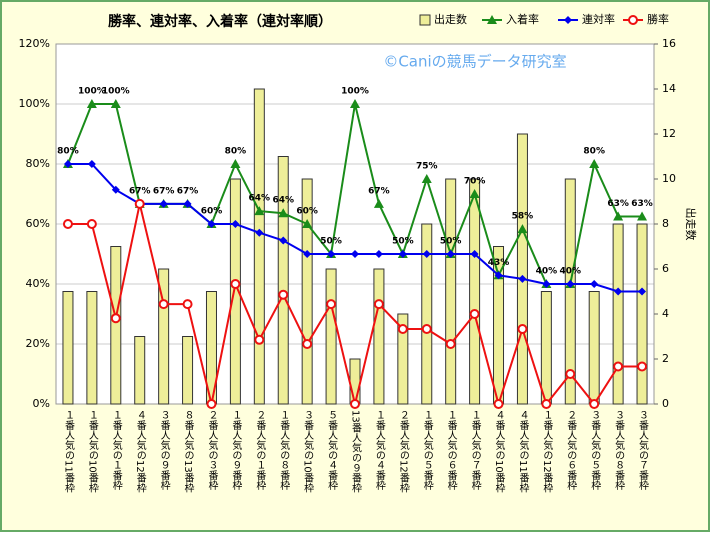 This screenshot has width=712, height=534. What do you see at coordinates (669, 178) in the screenshot?
I see `y2-tick-label: 10` at bounding box center [669, 178].